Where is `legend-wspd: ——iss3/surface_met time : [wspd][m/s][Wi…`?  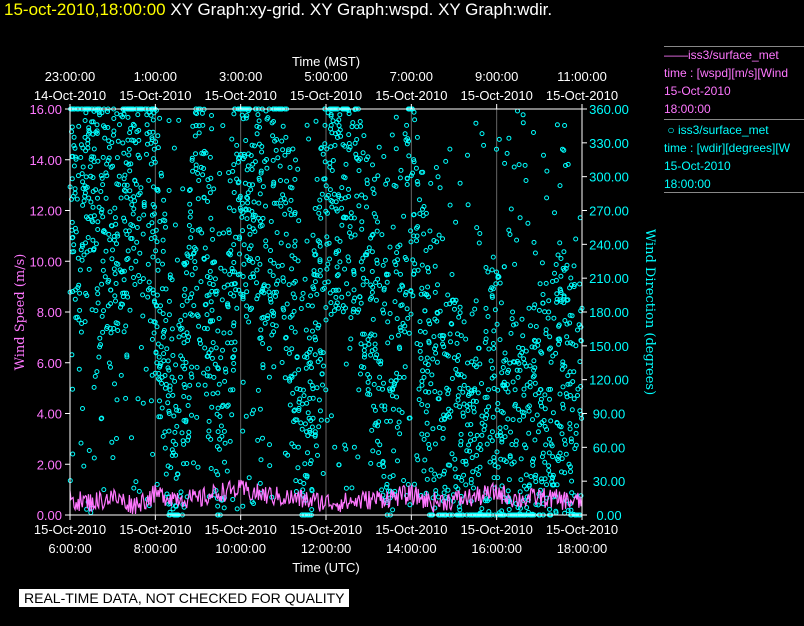
legend-wspd: ——iss3/surface_met time : [wspd][m/s][Wi… is located at coordinates (734, 82).